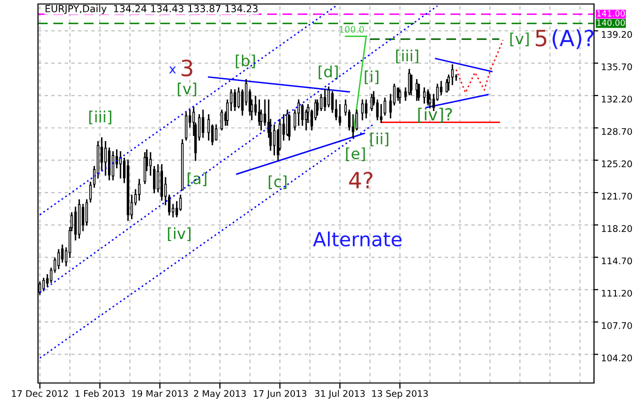  What do you see at coordinates (152, 9) in the screenshot?
I see `chart-title: EURJPY,Daily 134.24 134.43 133.87 134.23` at bounding box center [152, 9].